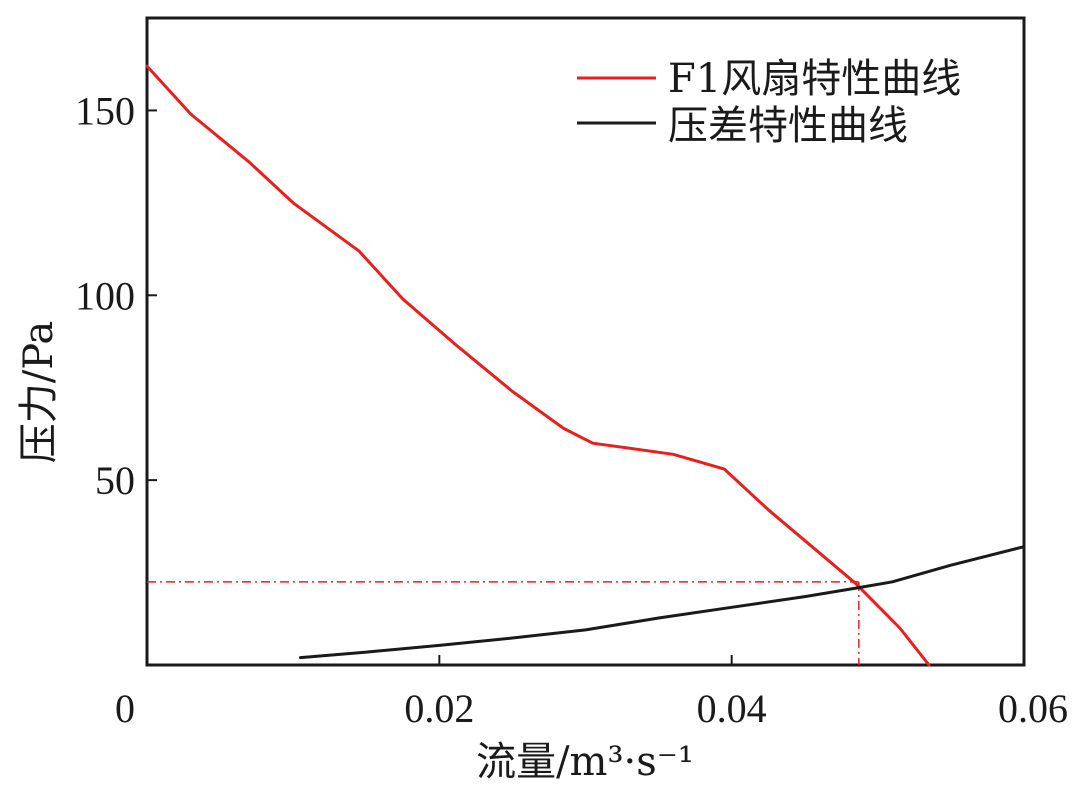 The image size is (1080, 786). What do you see at coordinates (39, 392) in the screenshot?
I see `y-axis-title: 压力/Pa` at bounding box center [39, 392].